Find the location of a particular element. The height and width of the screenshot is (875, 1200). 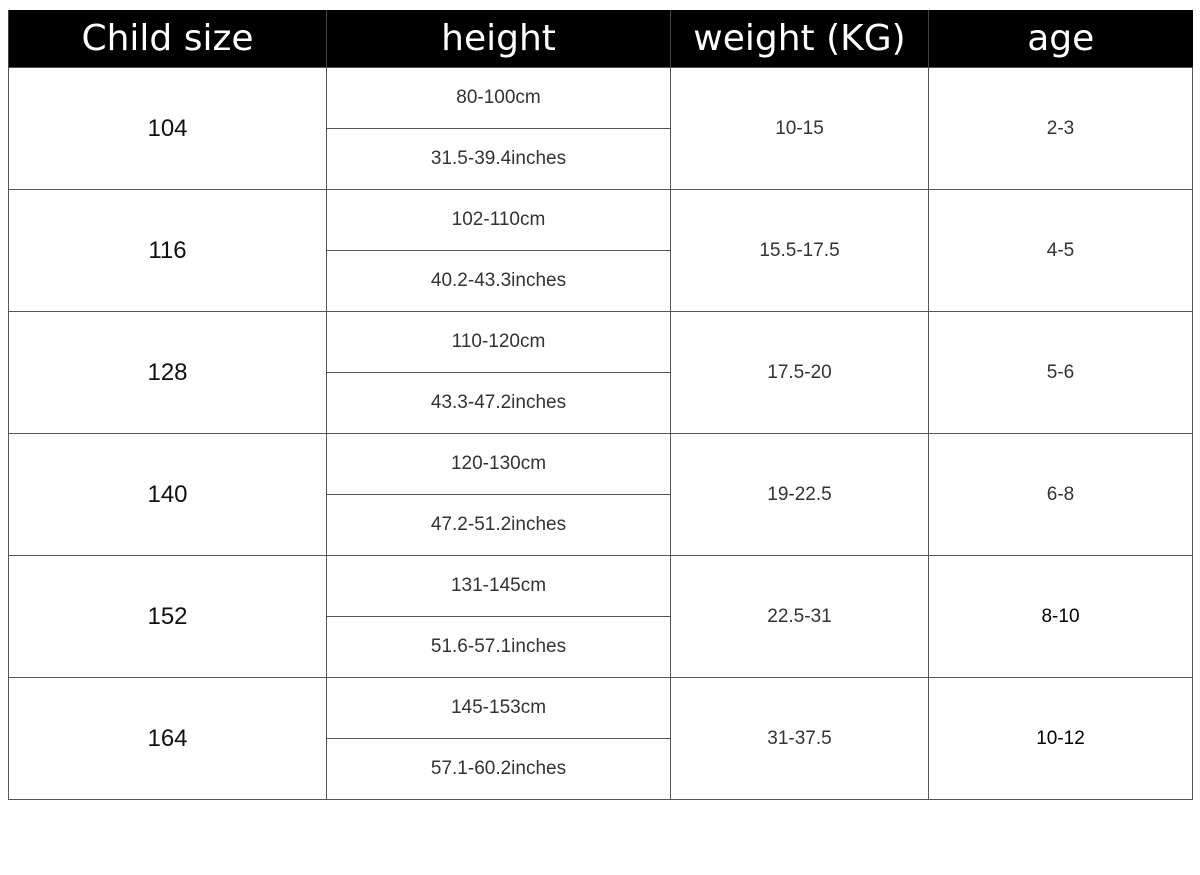

height-inches-cell: 47.2-51.2inches is located at coordinates (498, 525).